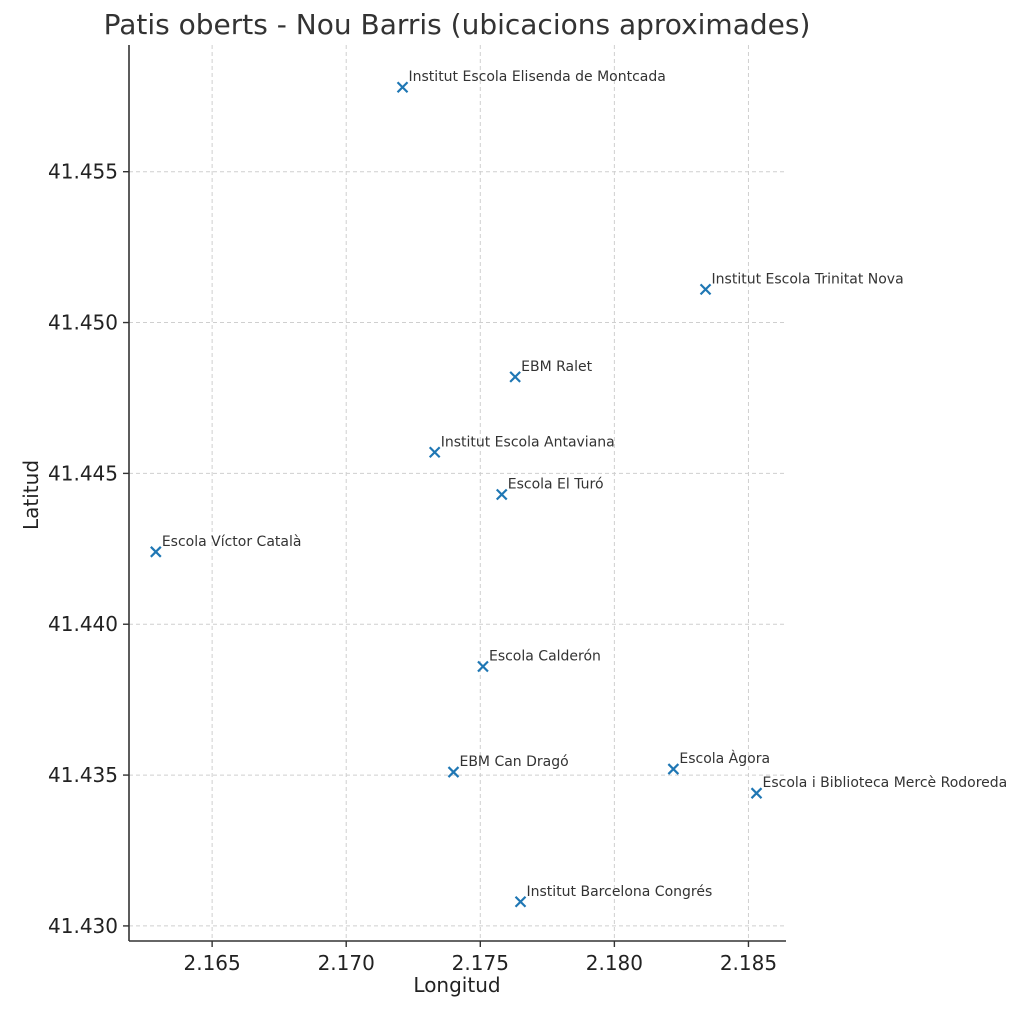 This screenshot has height=1017, width=1024. I want to click on data-point: Institut Escola Trinitat Nova, so click(801, 283).